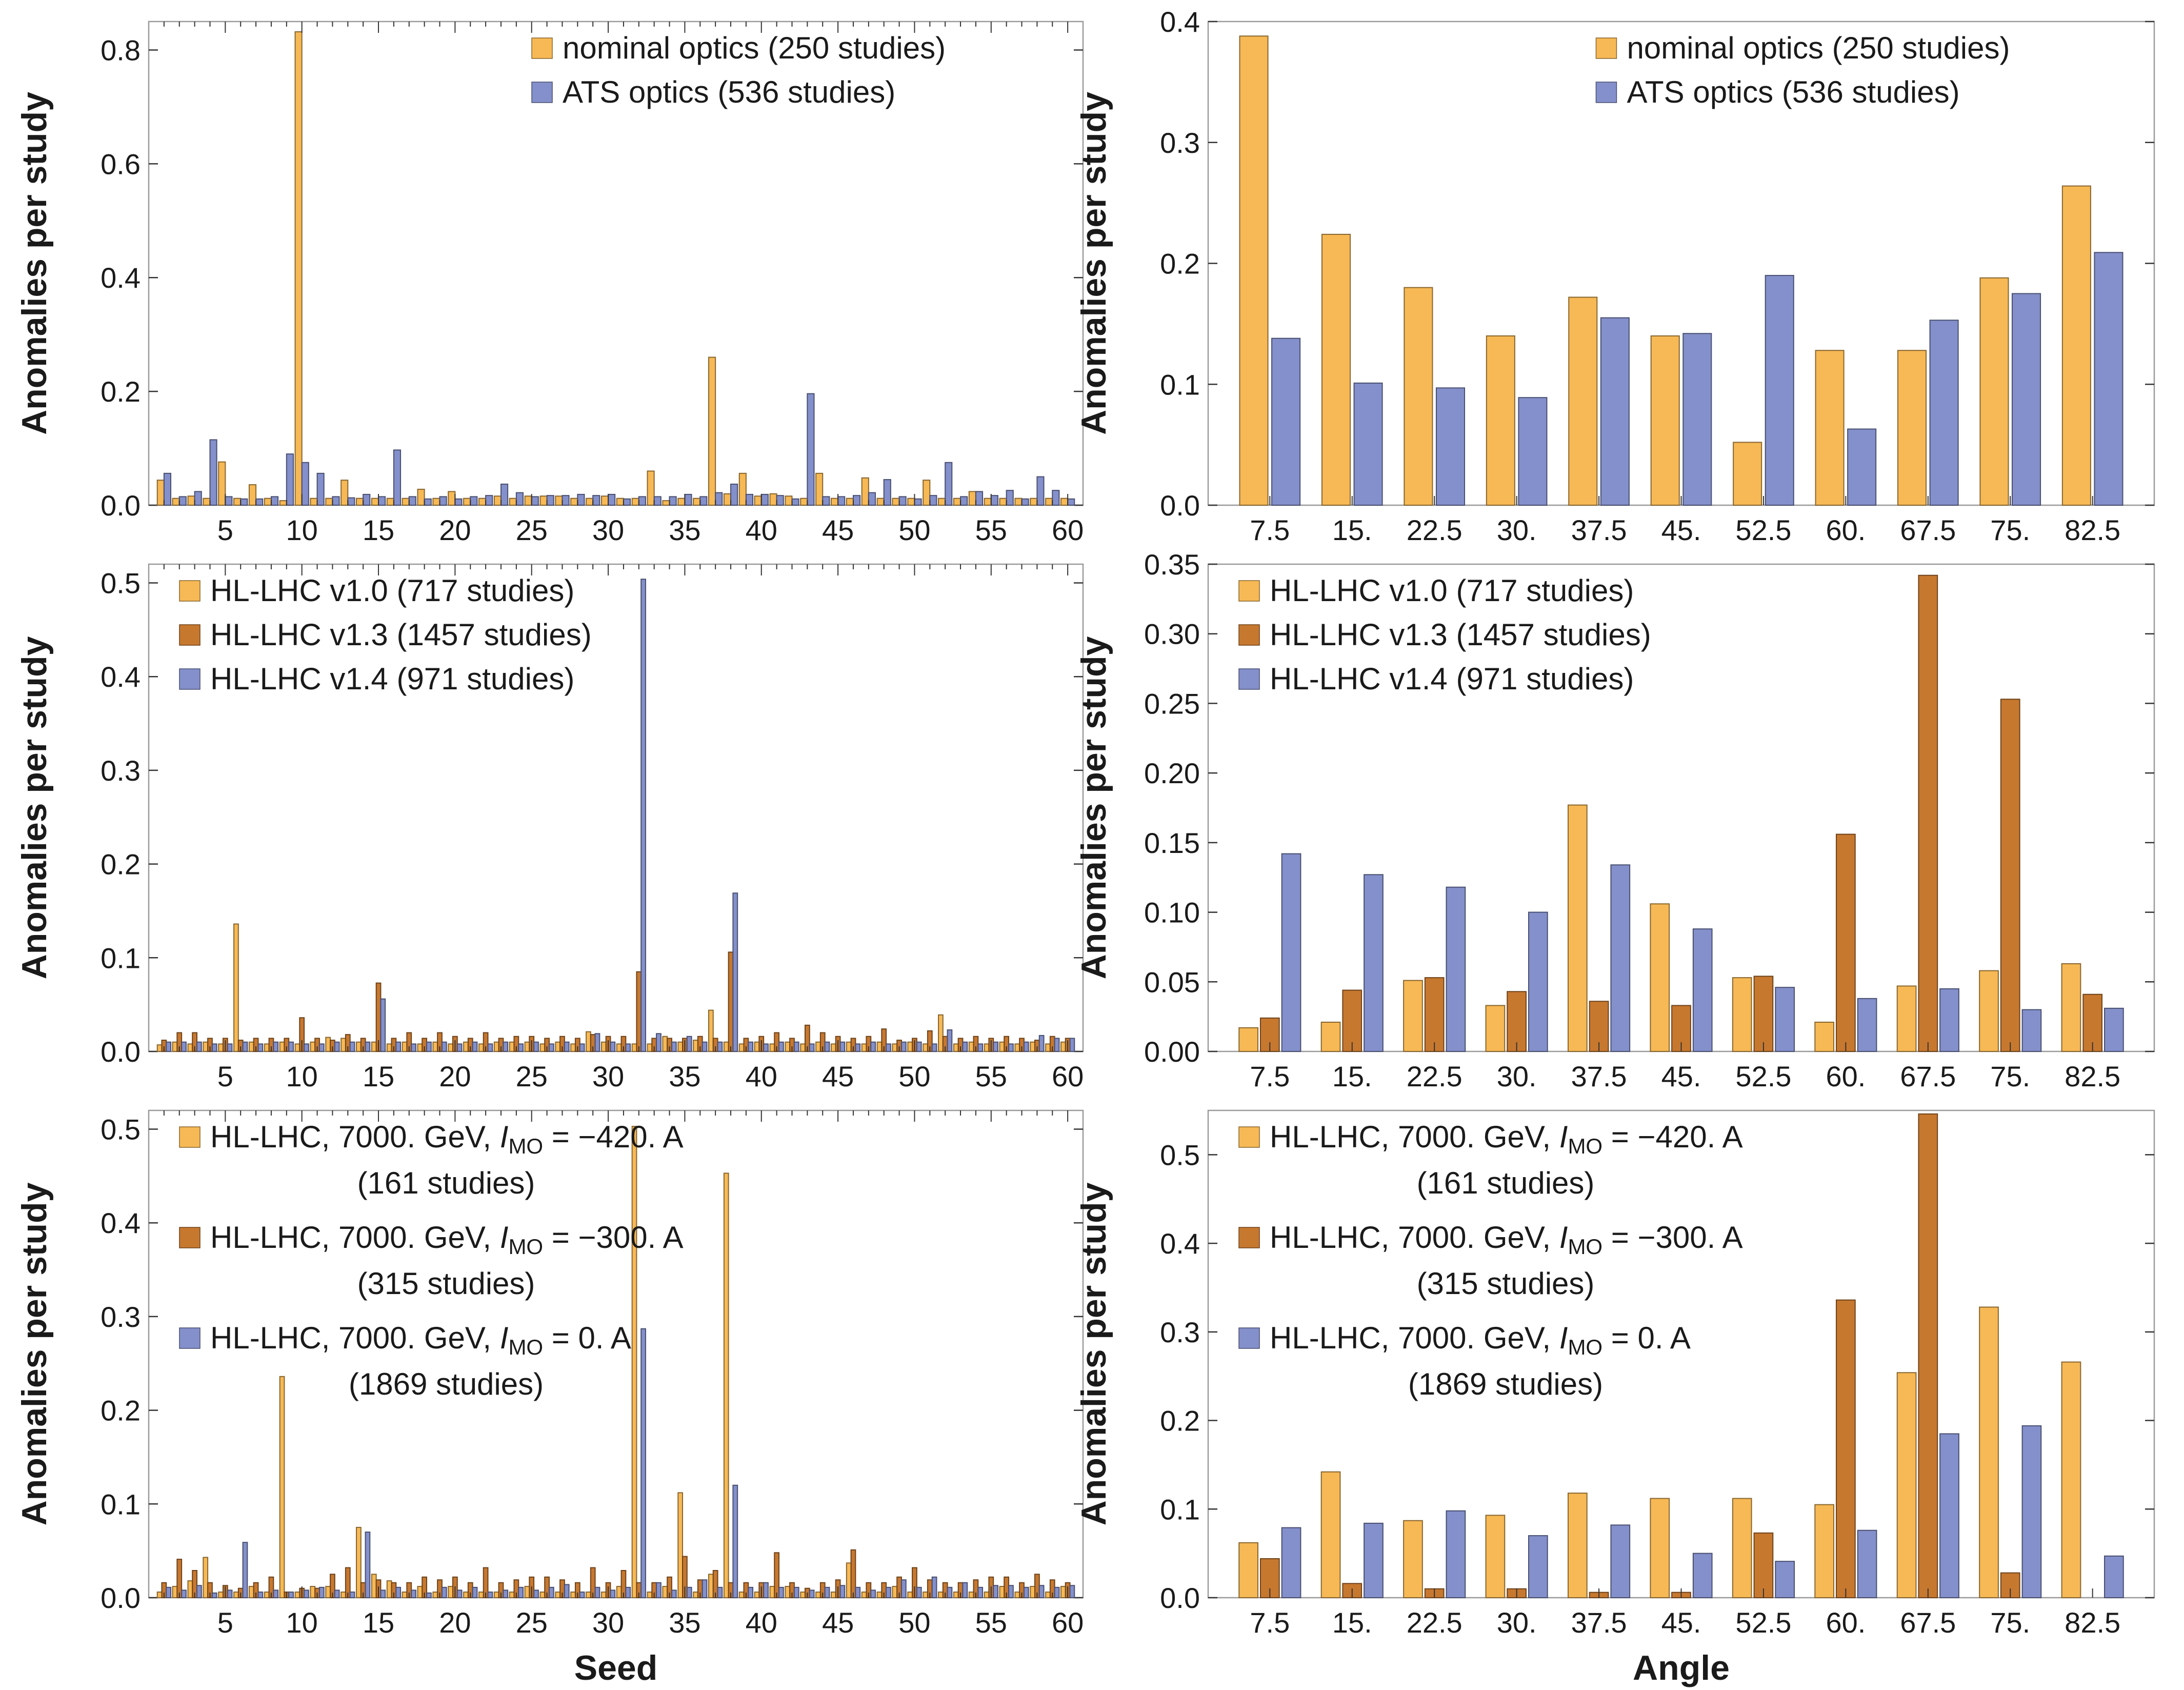  I want to click on y-tick-label: 0.3, so click(121, 770).